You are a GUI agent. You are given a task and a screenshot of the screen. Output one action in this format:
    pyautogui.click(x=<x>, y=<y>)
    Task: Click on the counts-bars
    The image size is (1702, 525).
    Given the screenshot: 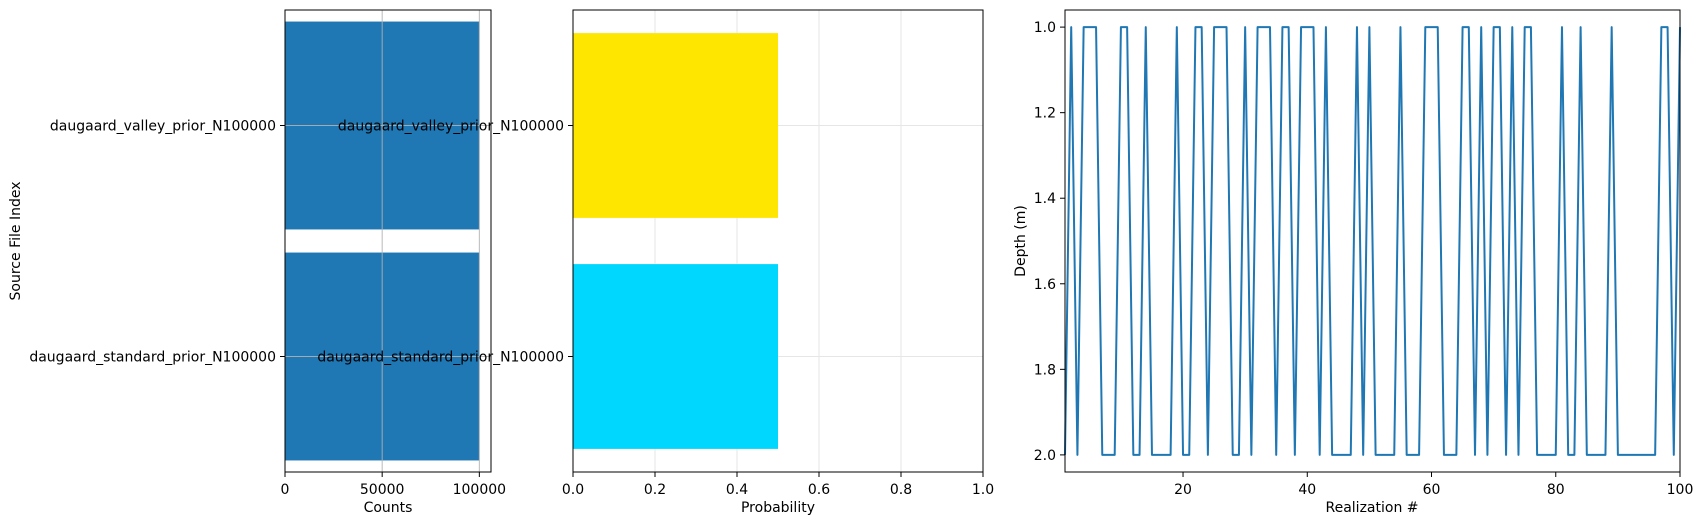 What is the action you would take?
    pyautogui.click(x=387, y=241)
    